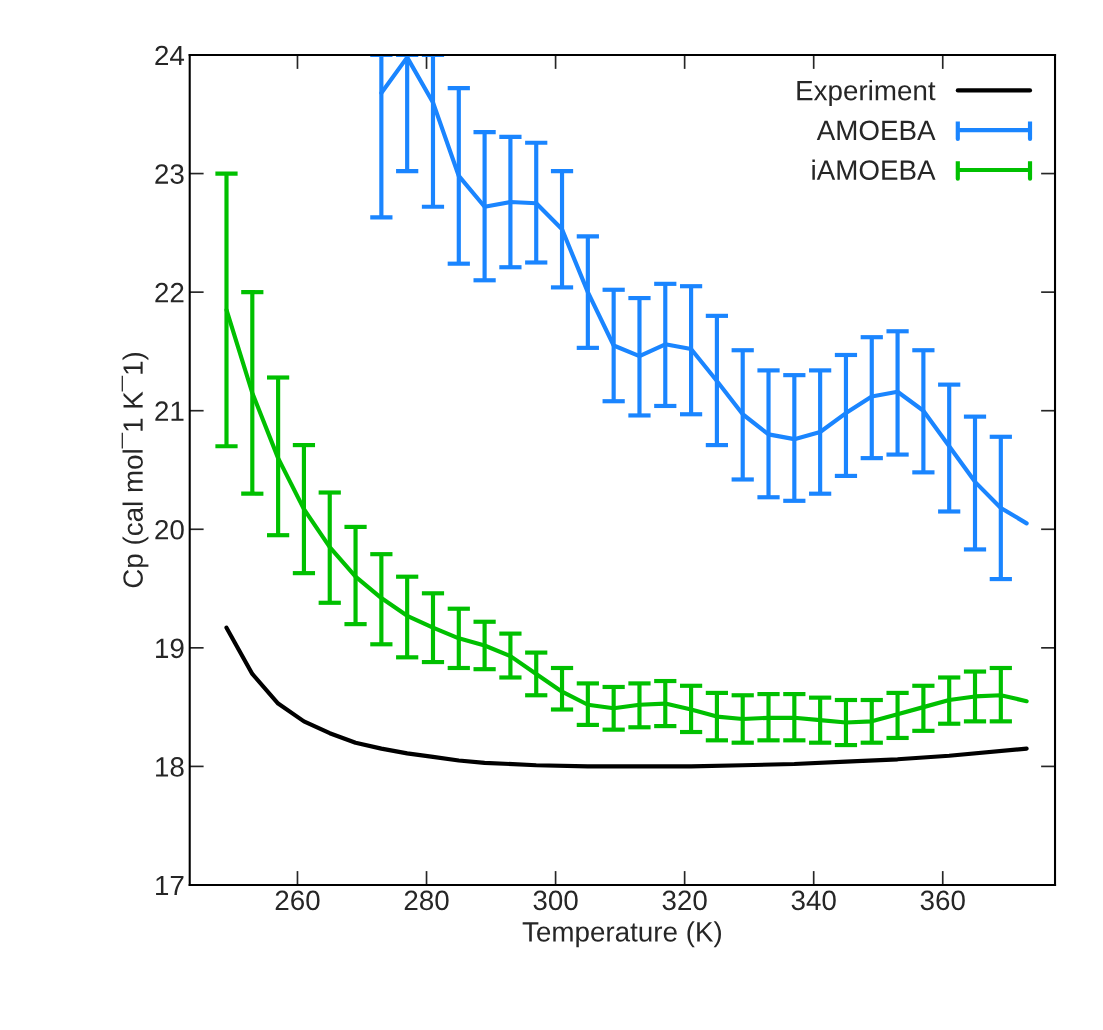 This screenshot has height=1030, width=1103. What do you see at coordinates (626, 697) in the screenshot?
I see `line-series` at bounding box center [626, 697].